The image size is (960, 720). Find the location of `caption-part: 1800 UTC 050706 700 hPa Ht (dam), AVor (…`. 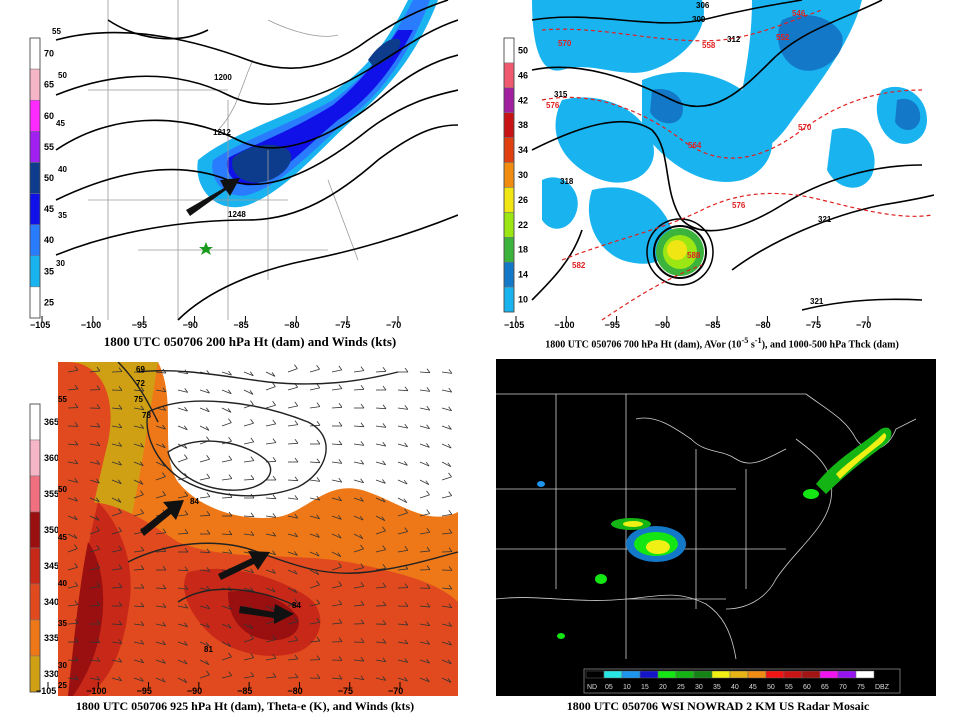

caption-part: 1800 UTC 050706 700 hPa Ht (dam), AVor (… is located at coordinates (643, 345).